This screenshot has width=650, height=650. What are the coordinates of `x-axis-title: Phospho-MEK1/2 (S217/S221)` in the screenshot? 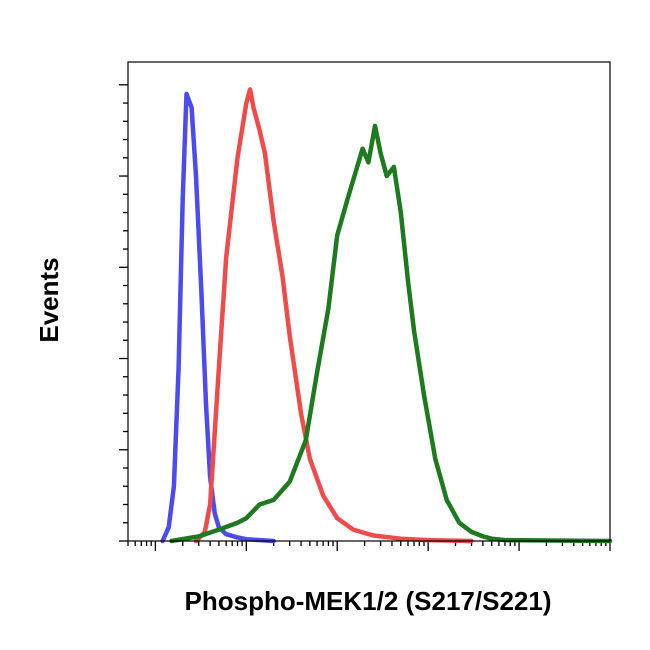 It's located at (368, 601).